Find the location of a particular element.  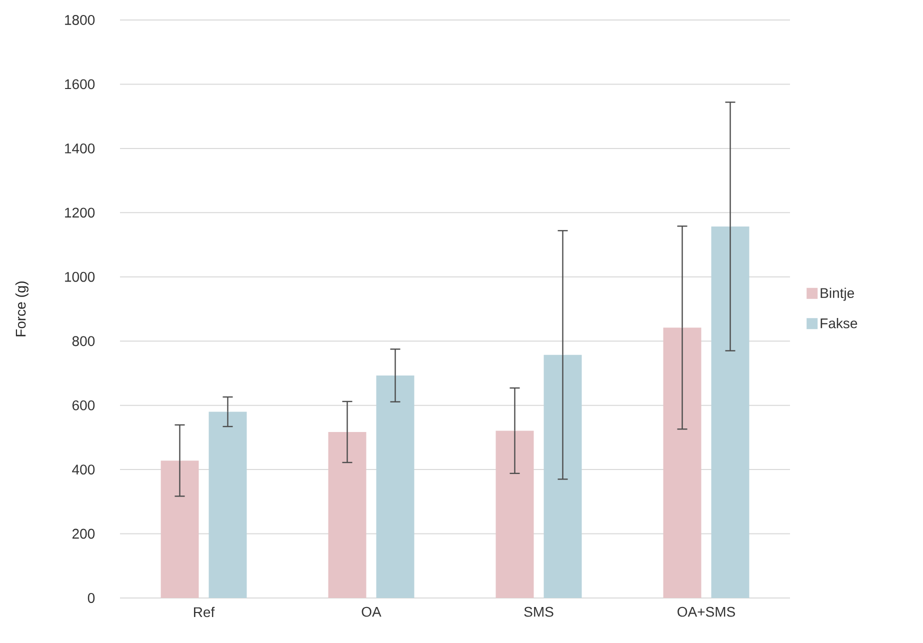

x-tick-label: Ref is located at coordinates (204, 612).